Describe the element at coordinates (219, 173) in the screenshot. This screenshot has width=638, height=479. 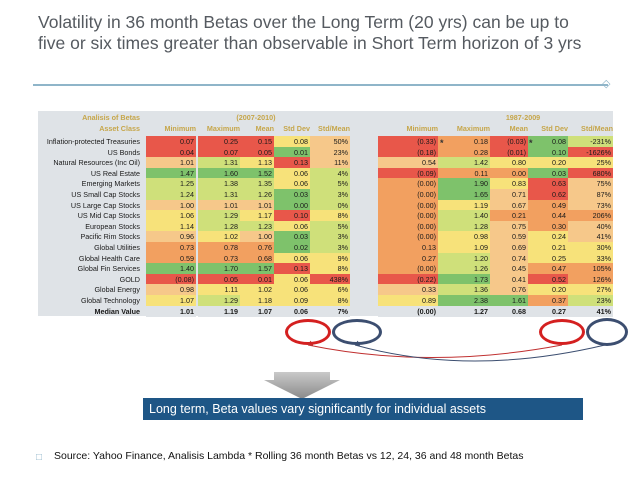
I see `table-cell: 1.60` at that location.